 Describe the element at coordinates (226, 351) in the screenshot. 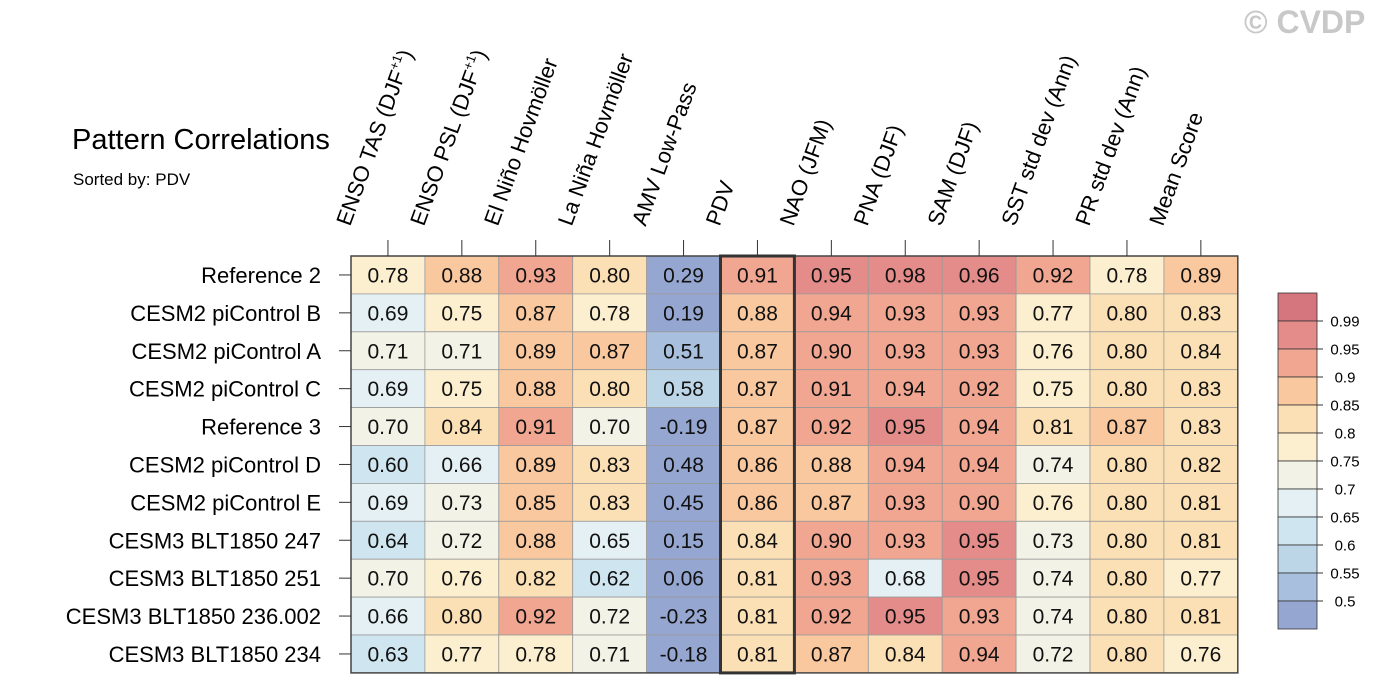

I see `row-label: CESM2 piControl A` at that location.